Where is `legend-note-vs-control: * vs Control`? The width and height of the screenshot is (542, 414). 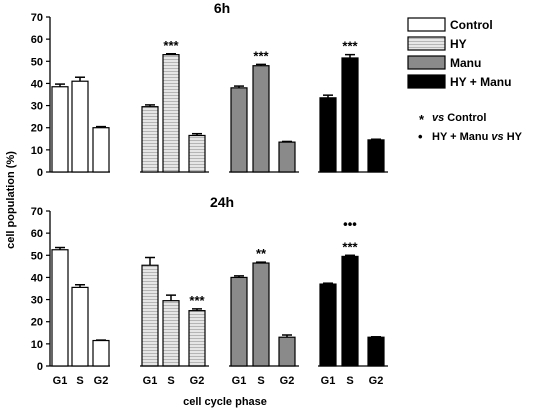
legend-note-vs-control: * vs Control is located at coordinates (452, 119).